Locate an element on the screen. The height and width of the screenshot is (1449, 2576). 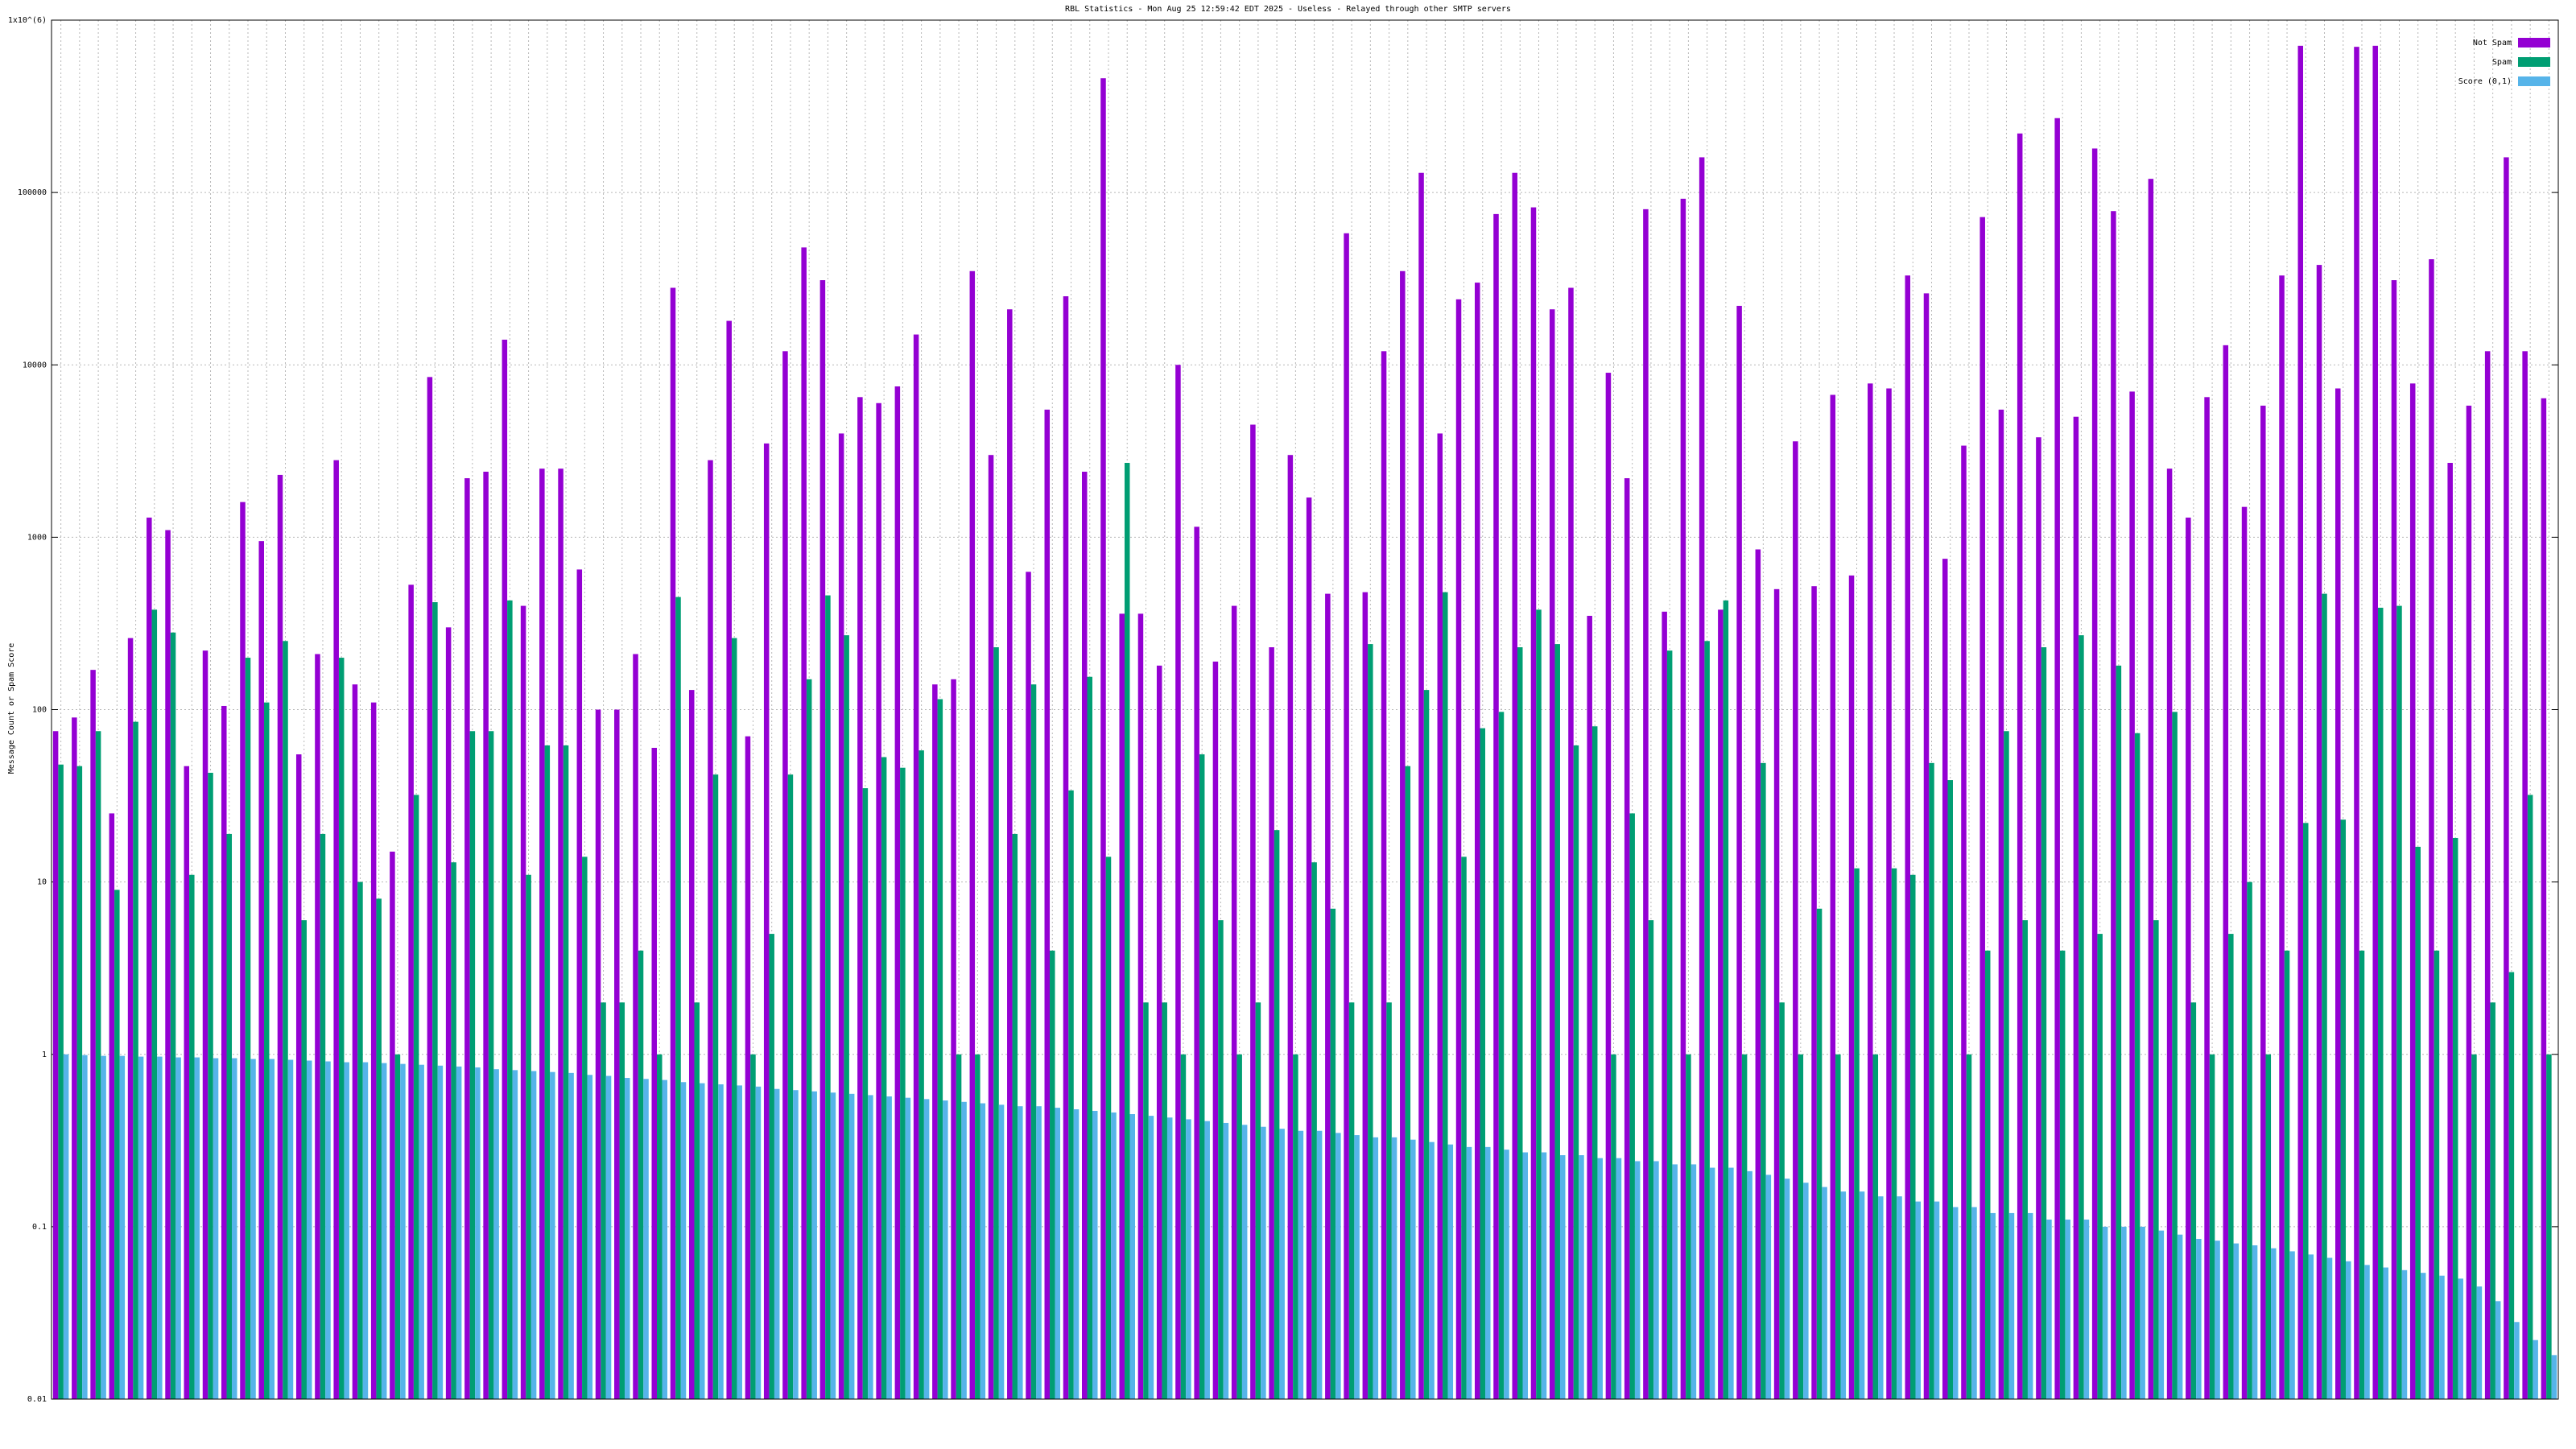
y-tick-label: 10 is located at coordinates (42, 883).